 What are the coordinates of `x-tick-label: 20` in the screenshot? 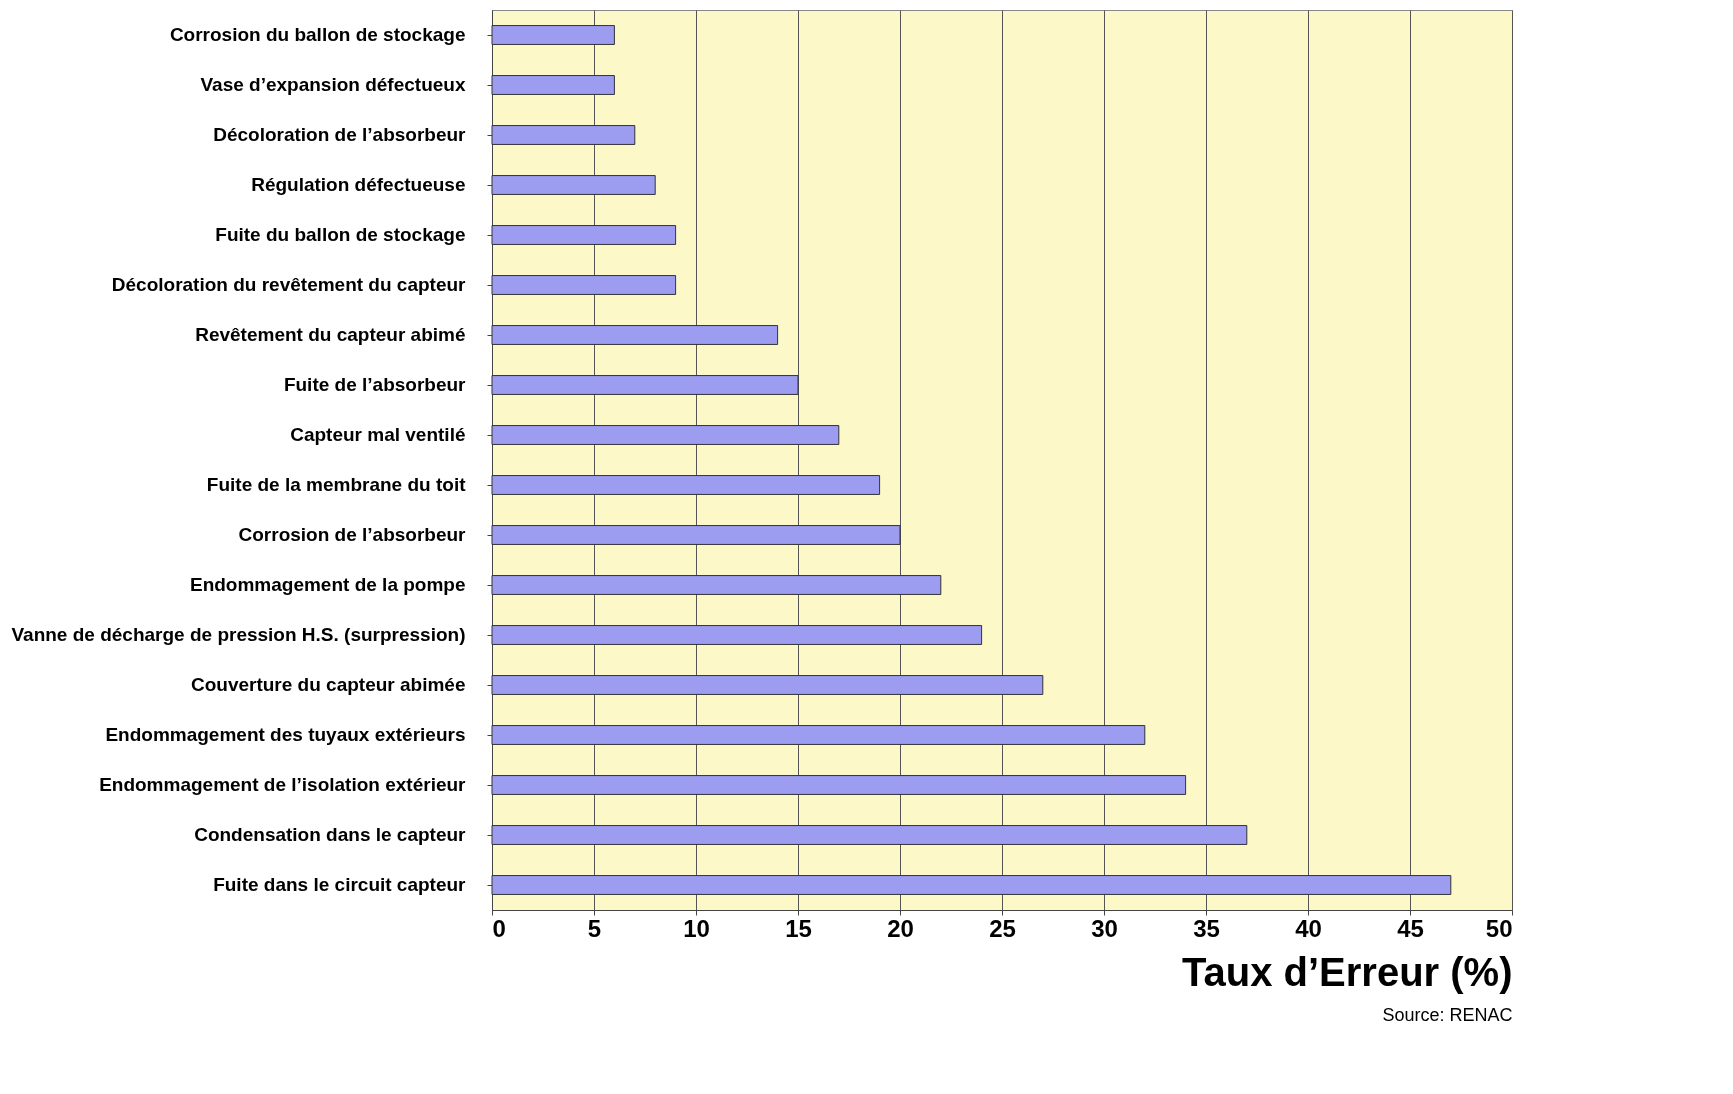 It's located at (900, 928).